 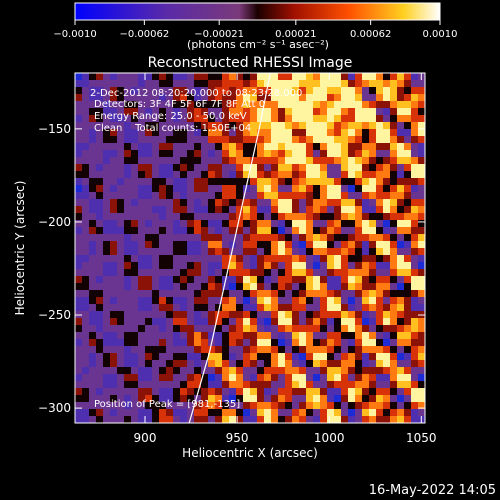 I want to click on colorbar-tick-label: −0.00062, so click(x=144, y=34).